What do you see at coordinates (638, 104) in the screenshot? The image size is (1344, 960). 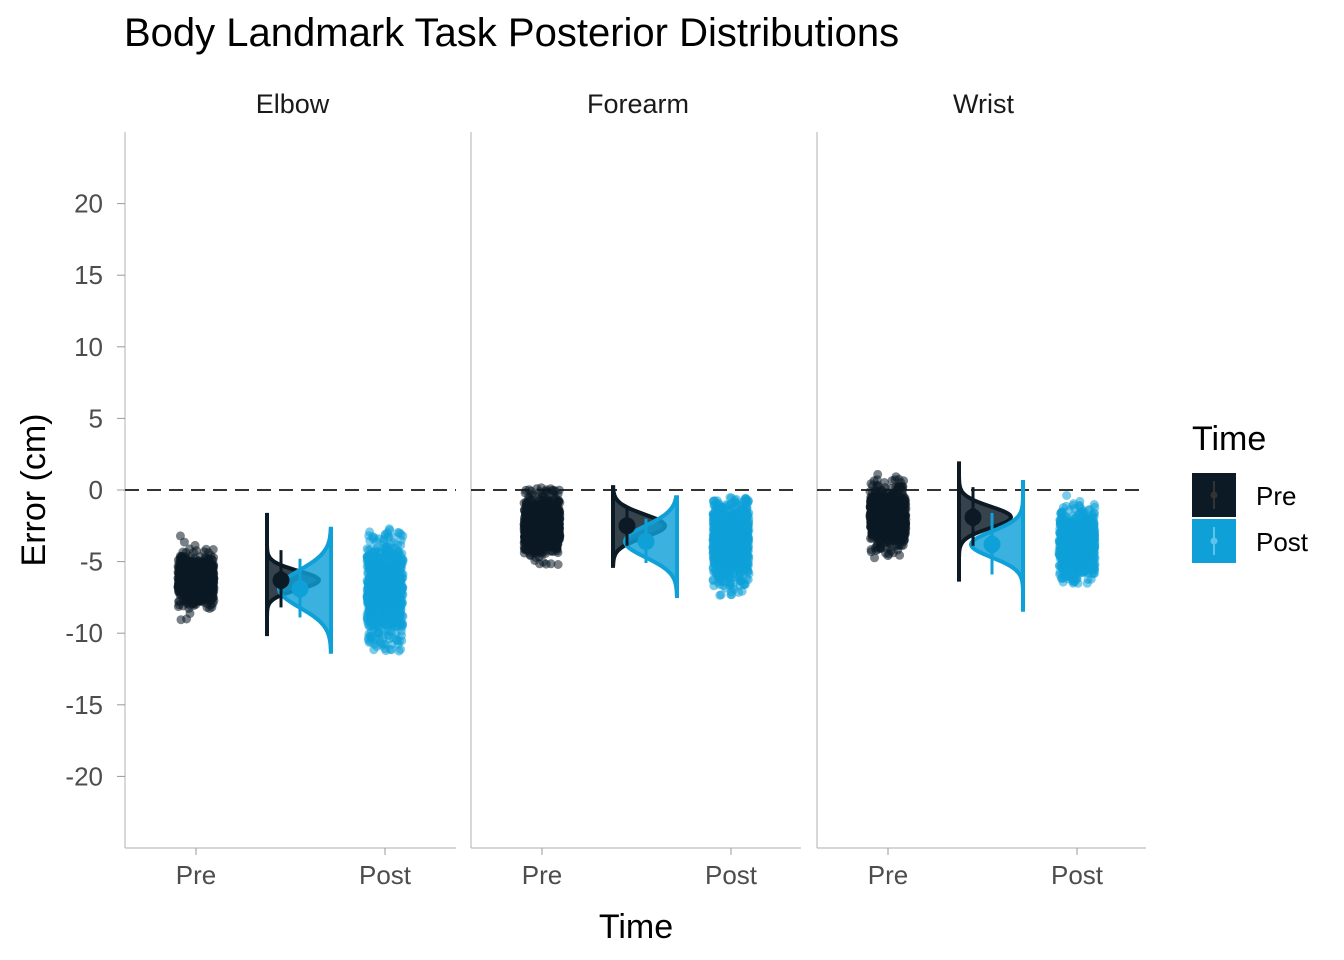 I see `facet-strip-label: Forearm` at bounding box center [638, 104].